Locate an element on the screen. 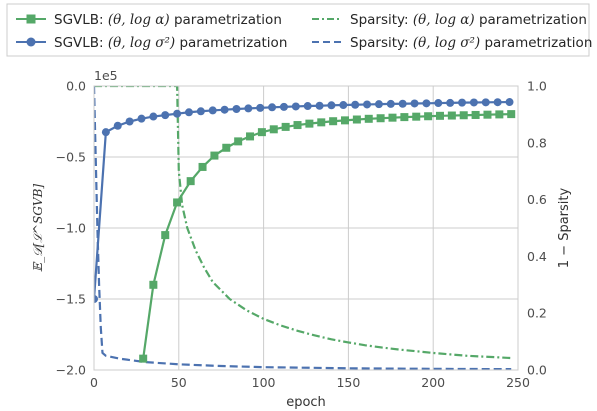  svg-text:SGVLB: (θ, log σ²): SGVLB: (θ, log σ²) parametrization is located at coordinates (170, 43).